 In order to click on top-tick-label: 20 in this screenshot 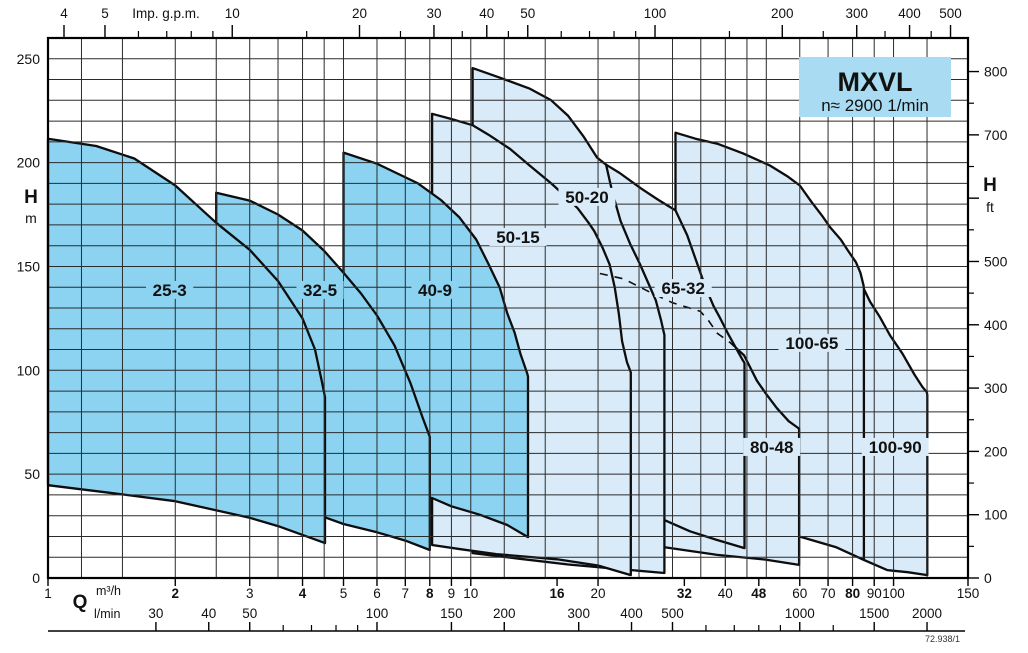, I will do `click(359, 13)`.